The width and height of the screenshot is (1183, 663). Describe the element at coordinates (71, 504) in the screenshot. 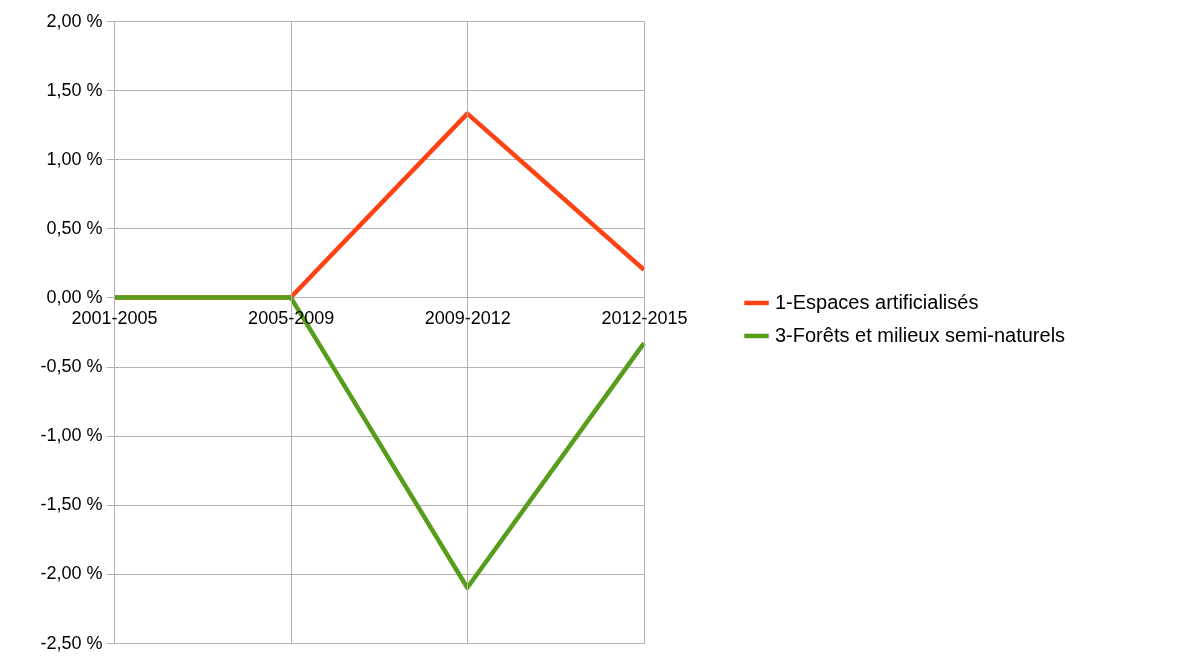

I see `y-tick-label: -1,50 %` at that location.